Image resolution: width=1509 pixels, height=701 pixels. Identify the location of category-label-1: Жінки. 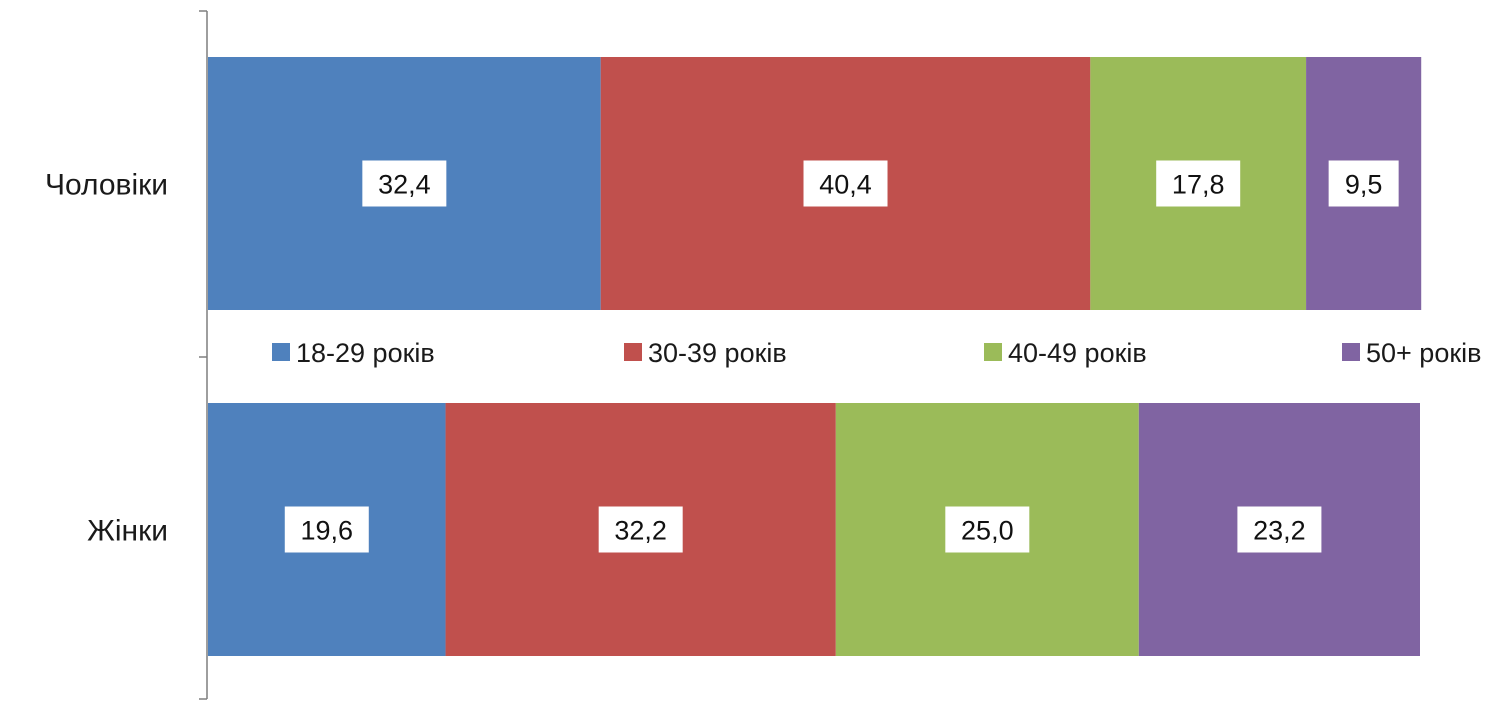
(127, 531).